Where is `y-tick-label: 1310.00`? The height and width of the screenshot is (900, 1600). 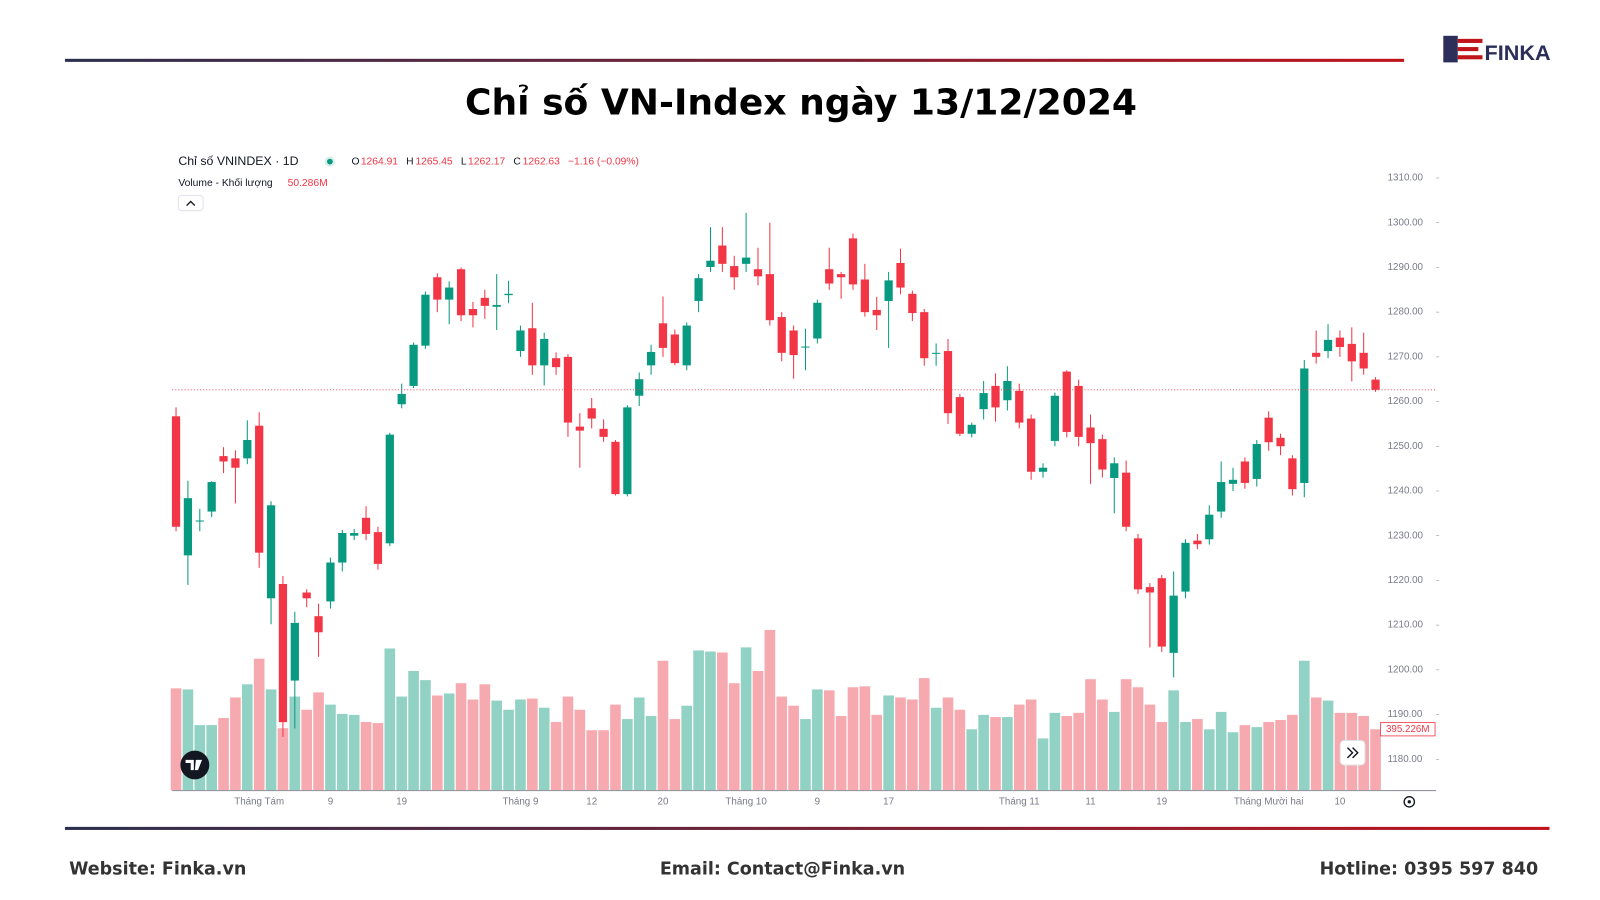
y-tick-label: 1310.00 is located at coordinates (1406, 178).